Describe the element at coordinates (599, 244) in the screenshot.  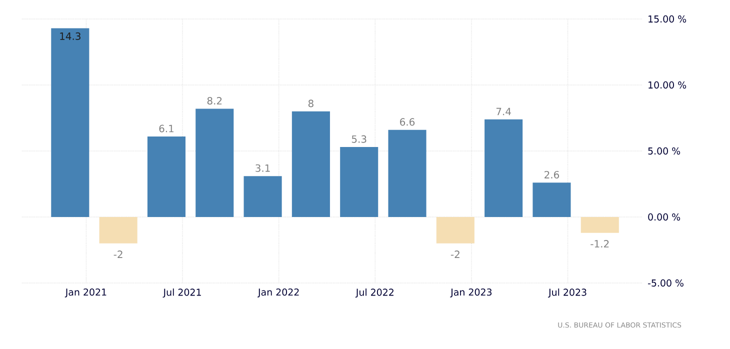
I see `data-label: -1.2` at that location.